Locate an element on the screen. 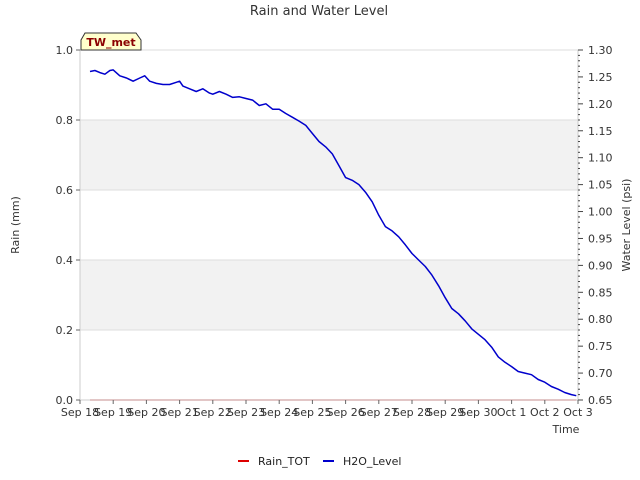 This screenshot has width=640, height=480. y-right-tick-label: 0.65 is located at coordinates (600, 400).